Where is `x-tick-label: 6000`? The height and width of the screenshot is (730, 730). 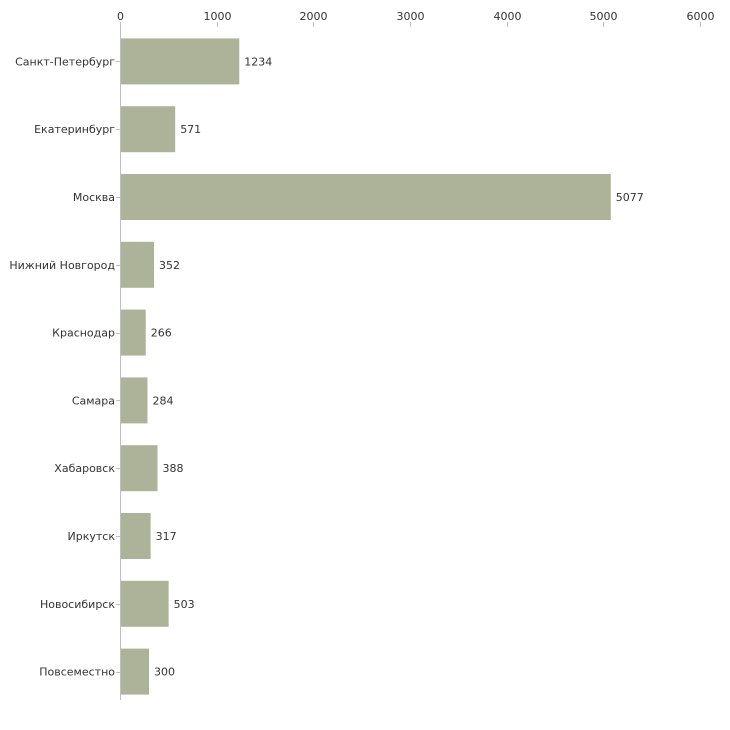
x-tick-label: 6000 is located at coordinates (701, 16).